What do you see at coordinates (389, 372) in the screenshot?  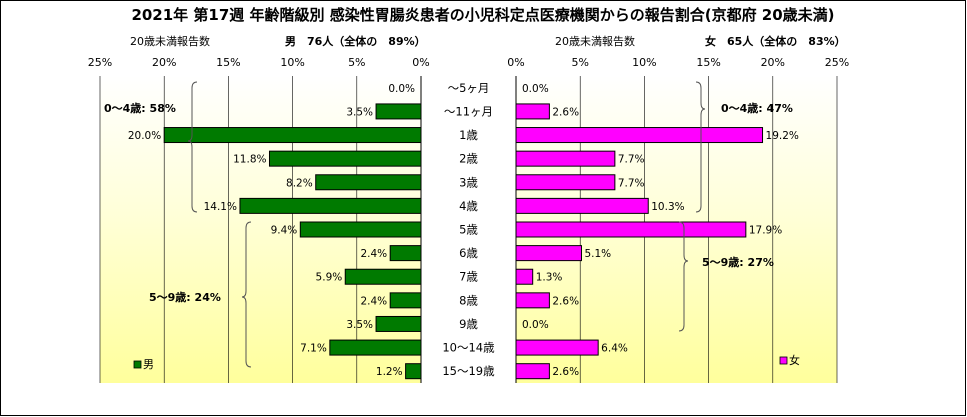 I see `male-value-label: 1.2%` at bounding box center [389, 372].